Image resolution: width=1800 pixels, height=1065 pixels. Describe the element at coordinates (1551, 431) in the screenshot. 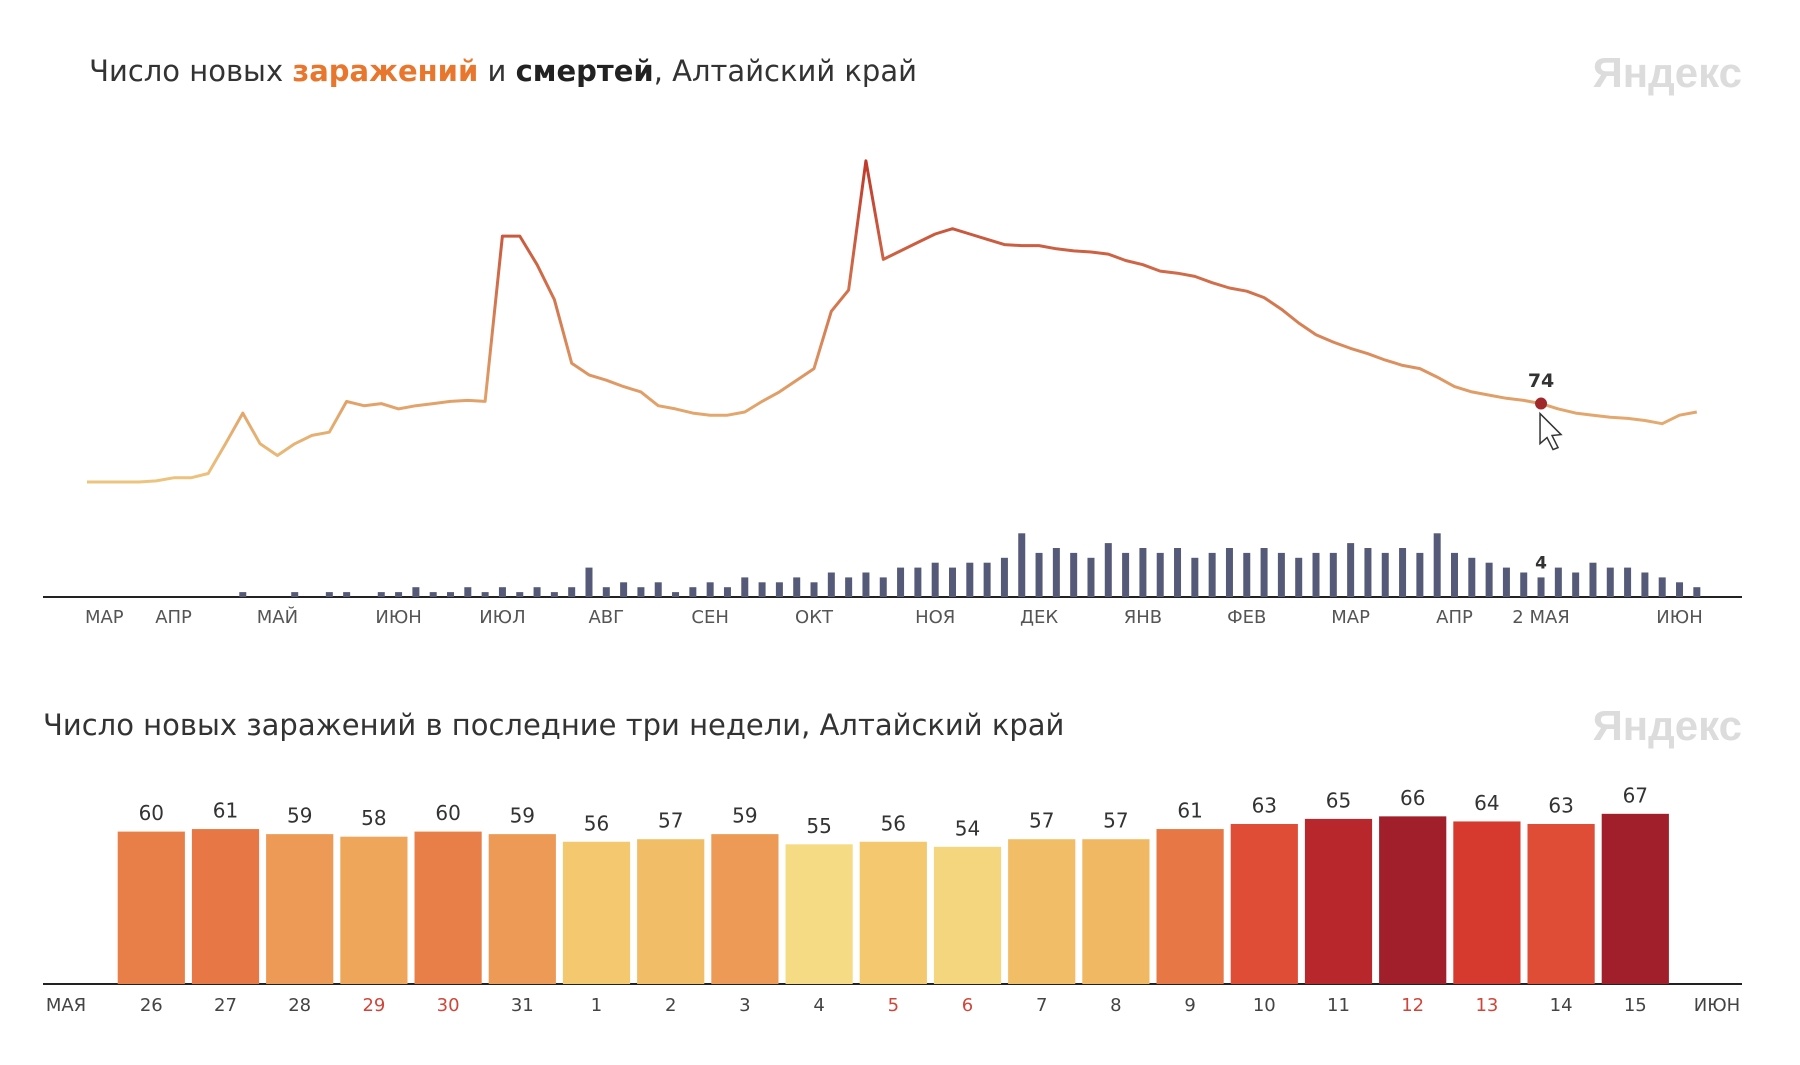

I see `cursor` at that location.